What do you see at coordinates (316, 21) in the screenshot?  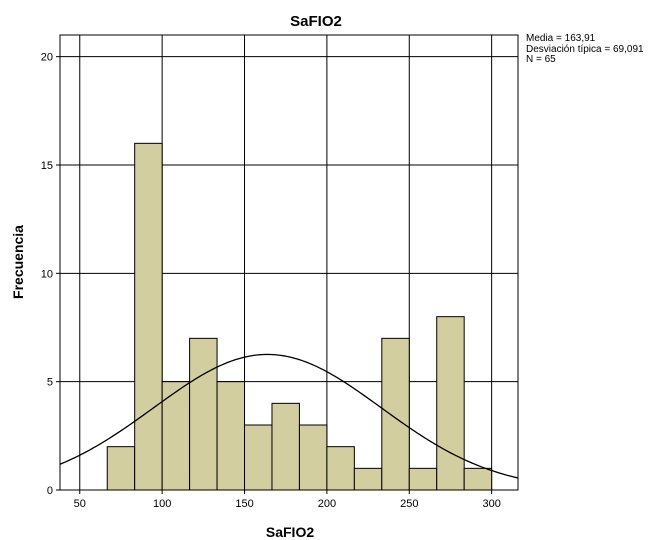 I see `chart-title: SaFIO2` at bounding box center [316, 21].